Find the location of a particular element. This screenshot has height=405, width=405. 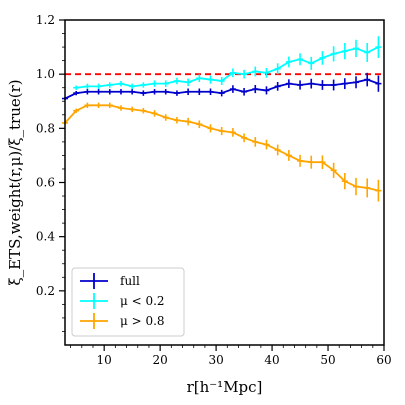

x-tick-label: 20 is located at coordinates (159, 360).